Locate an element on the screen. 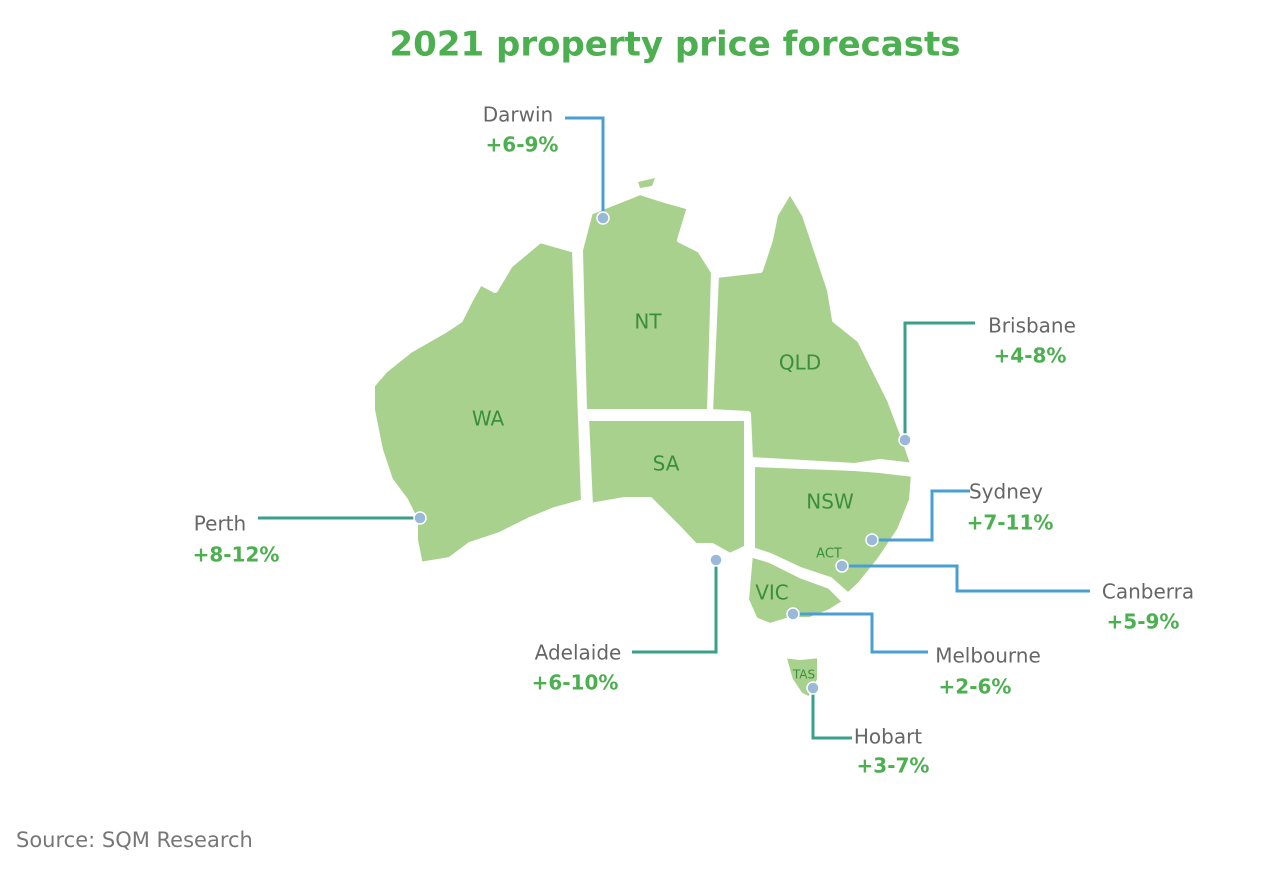 The width and height of the screenshot is (1282, 876). source: Source: SQM Research is located at coordinates (134, 840).